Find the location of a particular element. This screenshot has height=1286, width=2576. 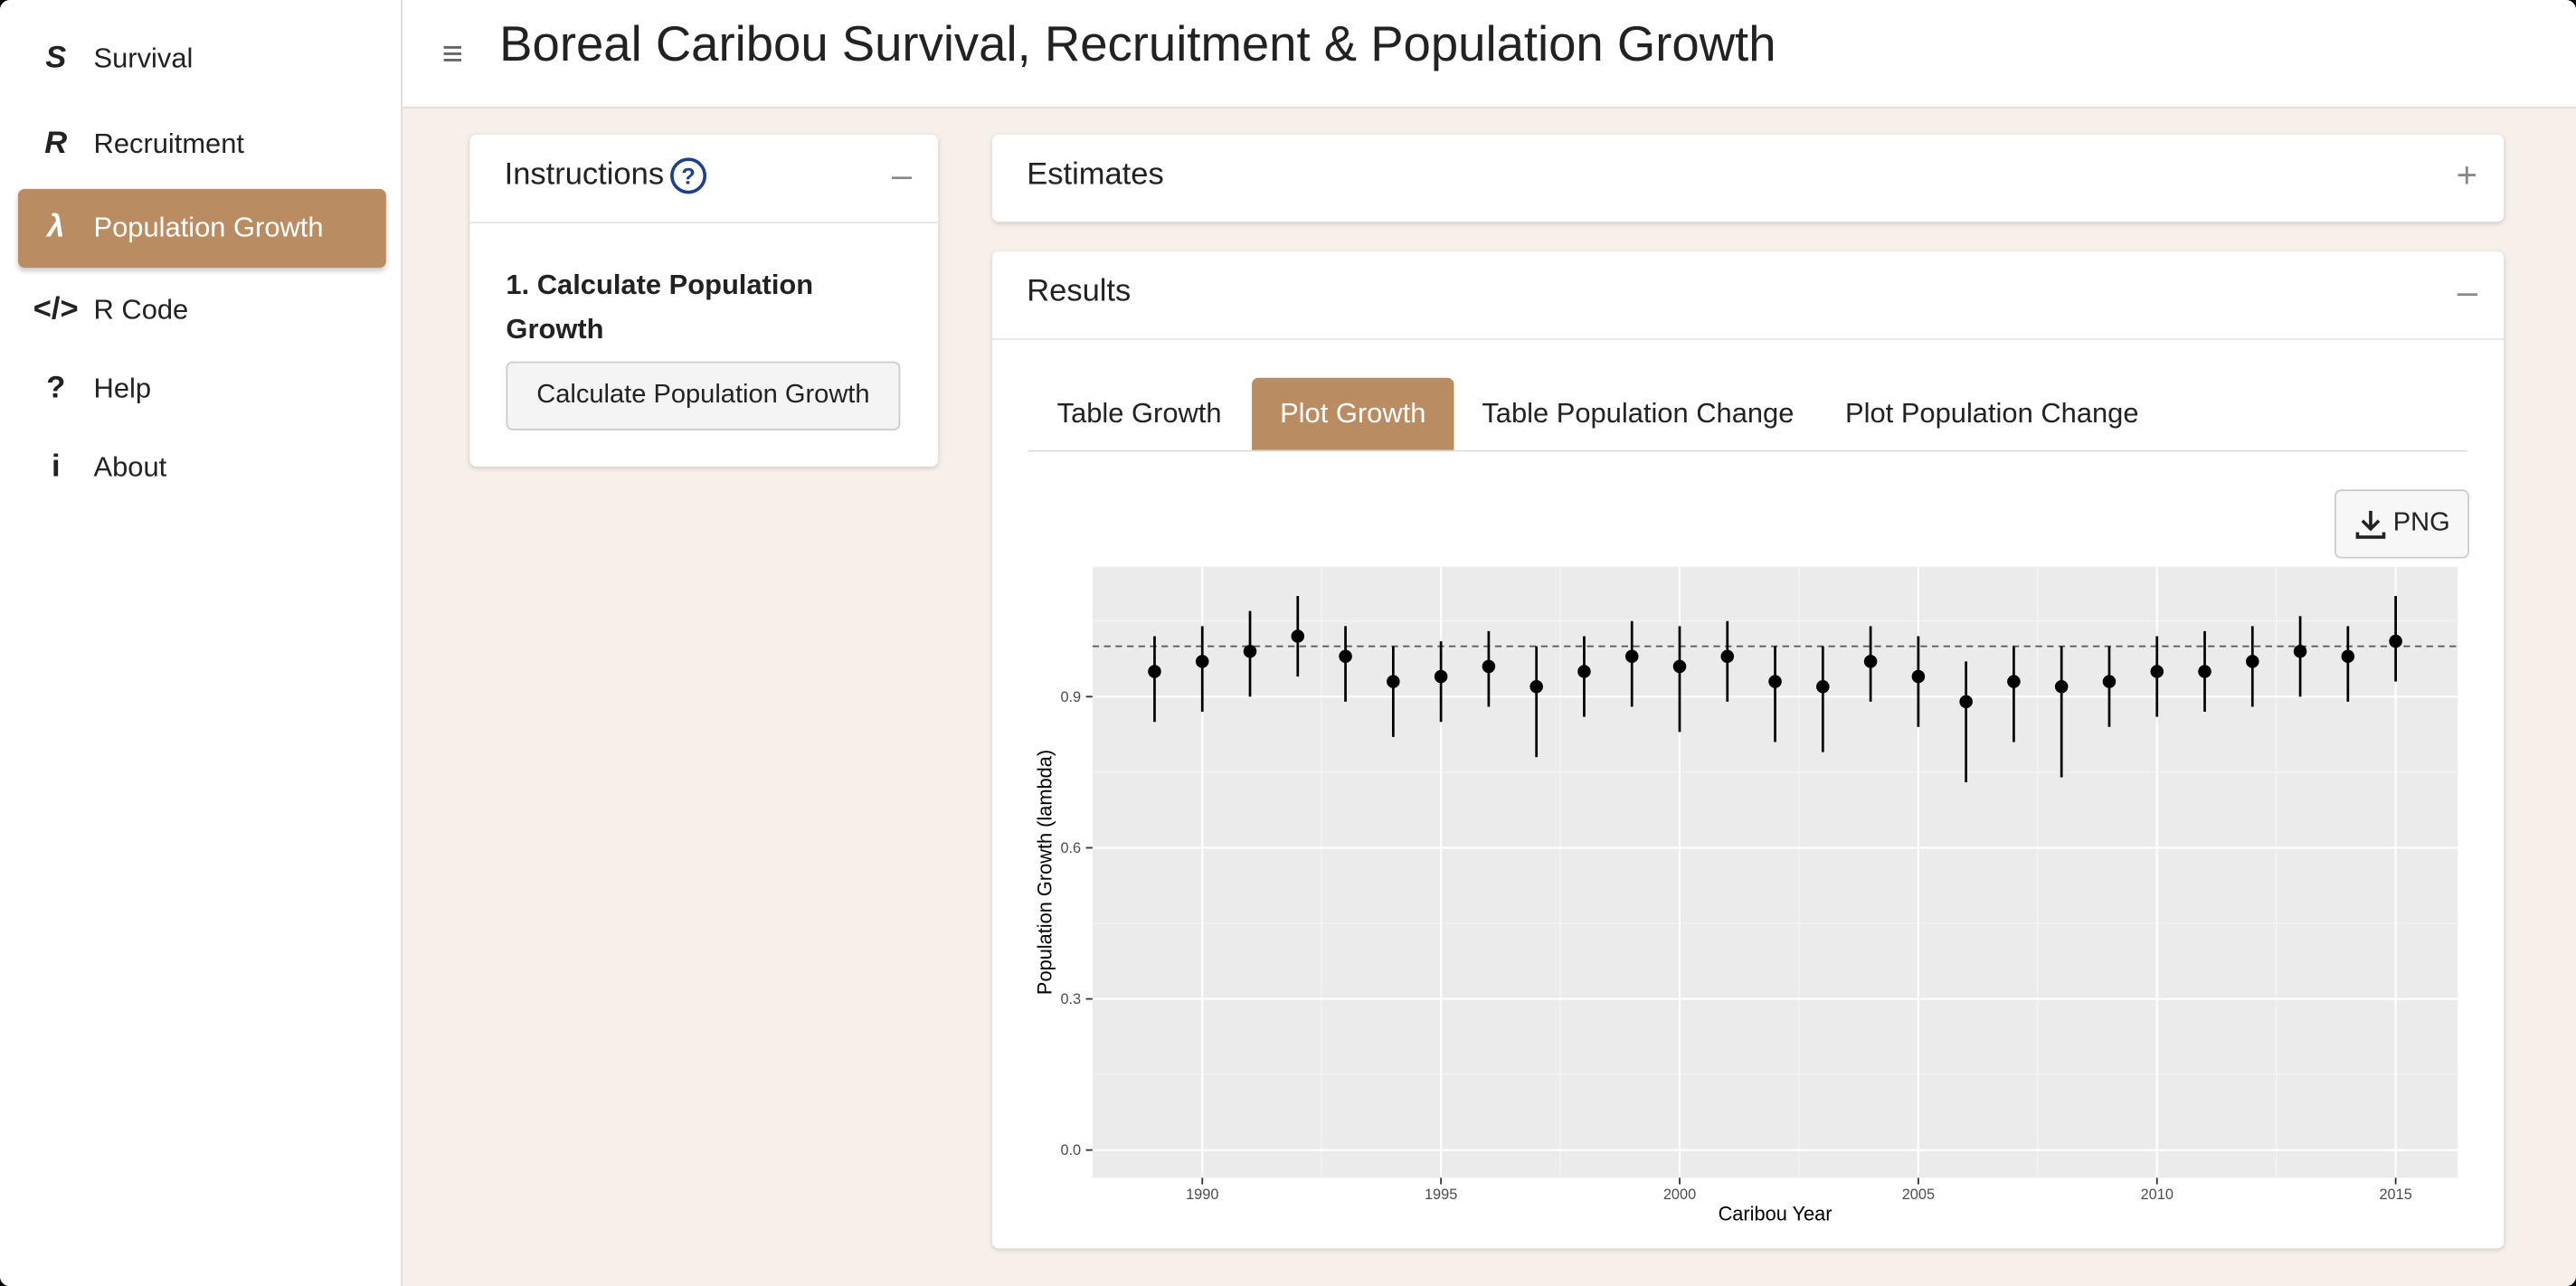

nav-item: λ Population Growth is located at coordinates (202, 228).